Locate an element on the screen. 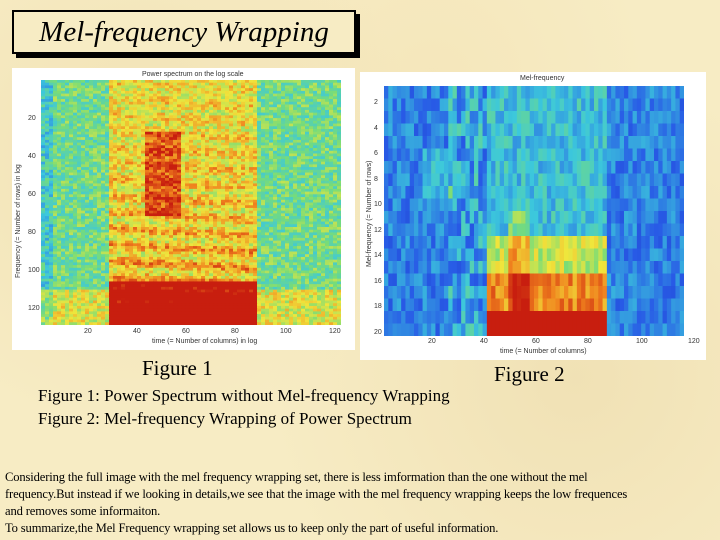 The image size is (720, 540). figure1-x-tick: 100 is located at coordinates (286, 331).